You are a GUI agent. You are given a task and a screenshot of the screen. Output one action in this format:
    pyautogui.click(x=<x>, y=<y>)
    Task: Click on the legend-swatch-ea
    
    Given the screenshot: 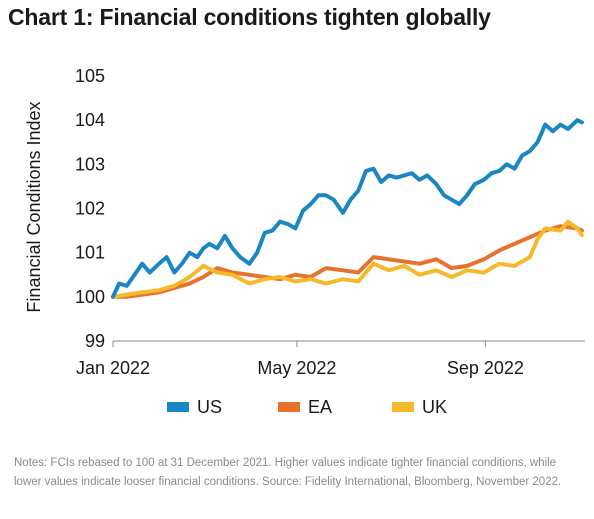 What is the action you would take?
    pyautogui.click(x=289, y=407)
    